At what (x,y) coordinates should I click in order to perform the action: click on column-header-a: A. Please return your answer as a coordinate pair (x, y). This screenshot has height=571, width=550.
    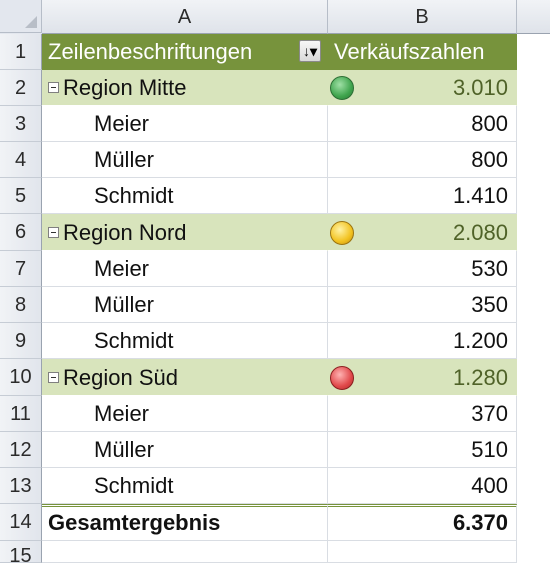
    Looking at the image, I should click on (185, 17).